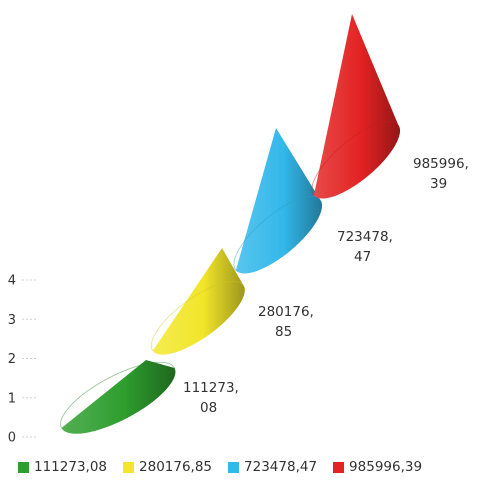  I want to click on legend-label: 723478,47, so click(281, 467).